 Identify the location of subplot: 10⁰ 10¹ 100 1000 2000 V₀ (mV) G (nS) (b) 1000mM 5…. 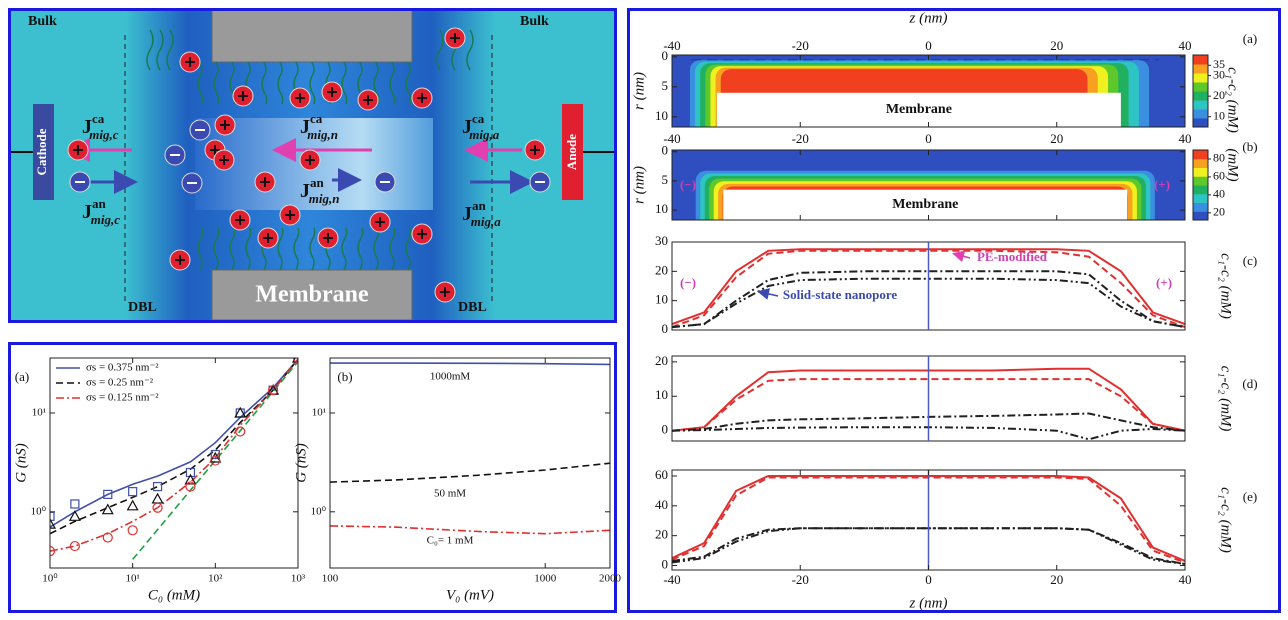
(457, 480).